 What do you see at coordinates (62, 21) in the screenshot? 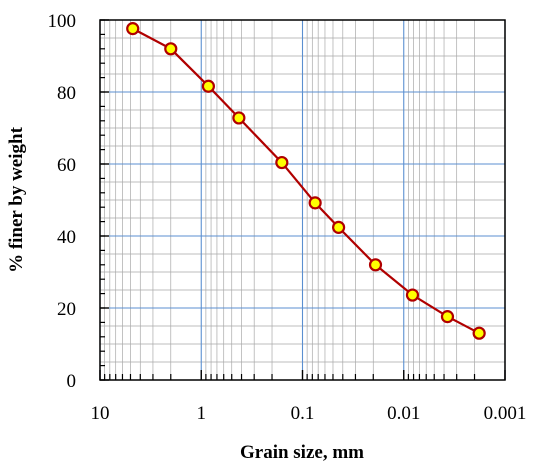
I see `y-tick-label: 100` at bounding box center [62, 21].